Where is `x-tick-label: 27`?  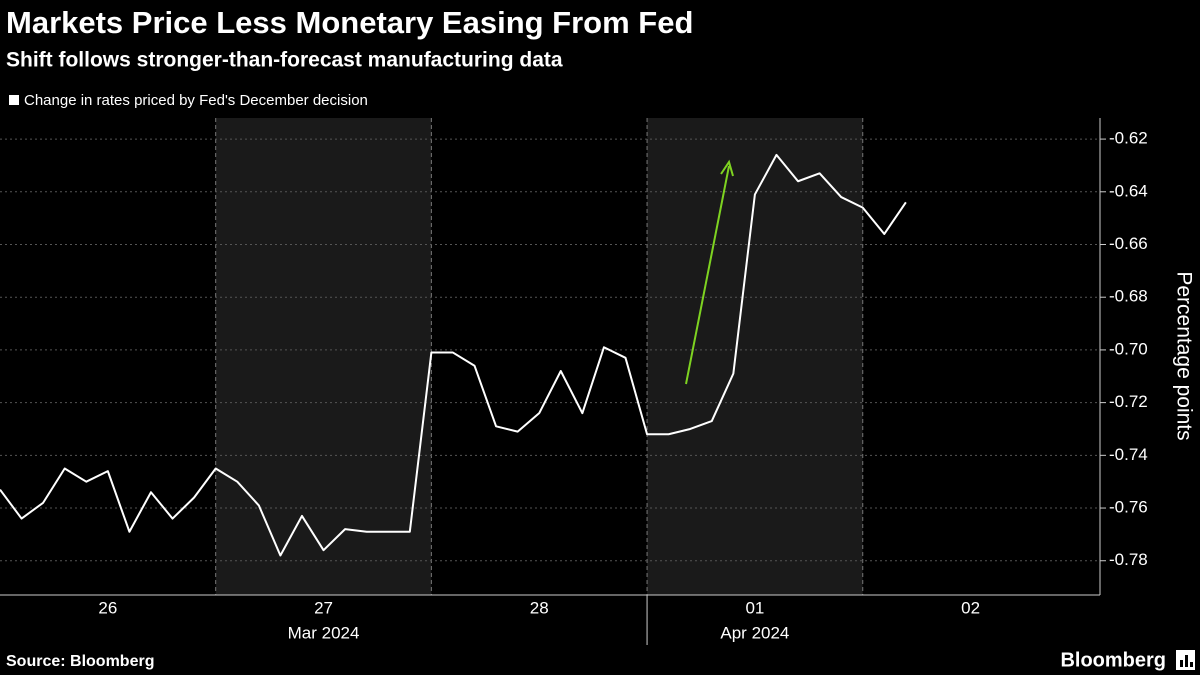
x-tick-label: 27 is located at coordinates (323, 607).